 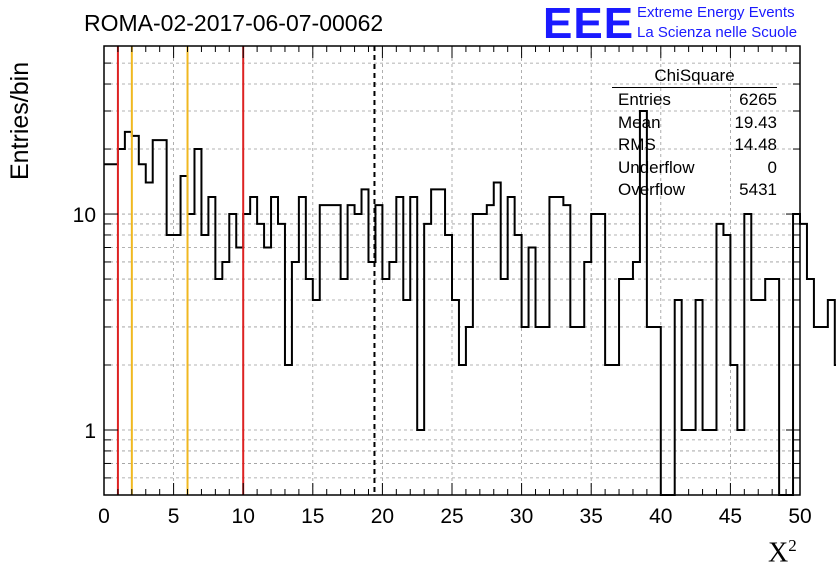 I want to click on x-tick-label: 5, so click(x=174, y=516).